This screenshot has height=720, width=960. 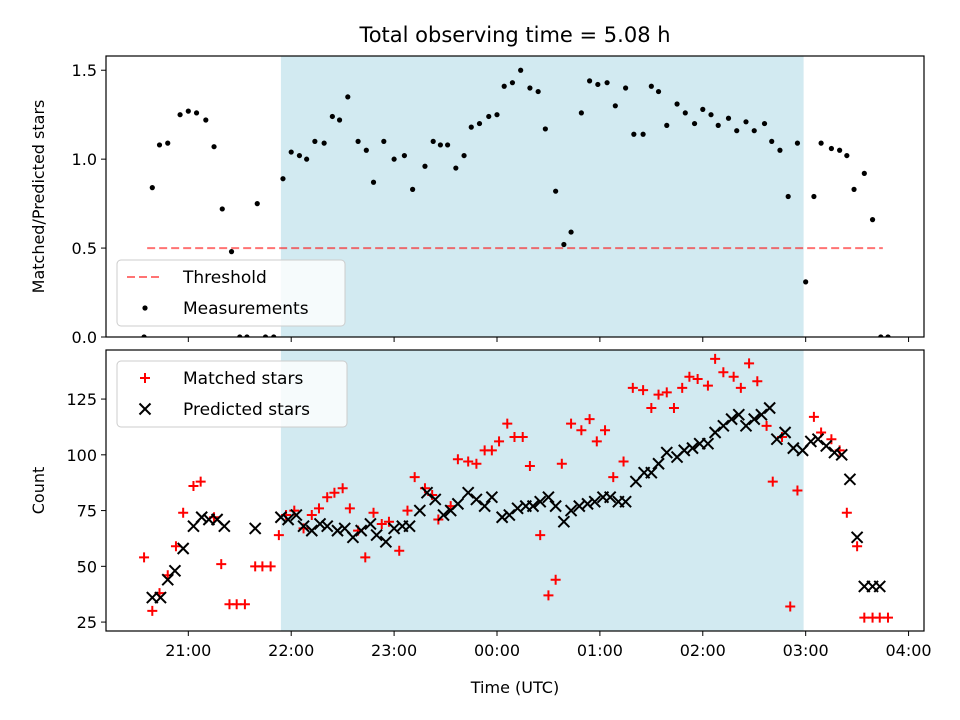 What do you see at coordinates (600, 650) in the screenshot?
I see `x-tick-label: 01:00` at bounding box center [600, 650].